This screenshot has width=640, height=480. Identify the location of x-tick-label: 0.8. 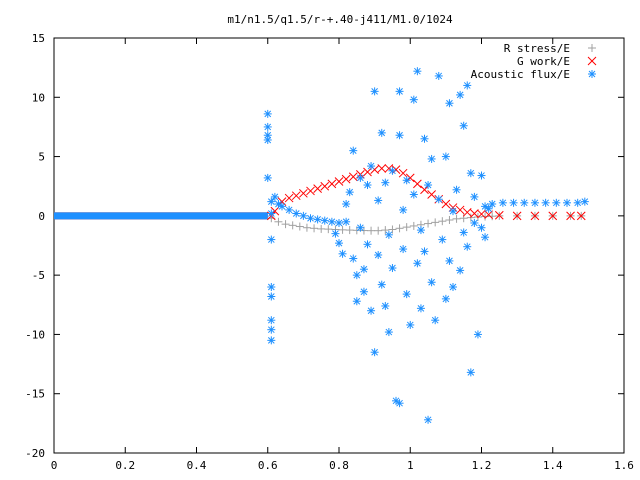
(339, 465).